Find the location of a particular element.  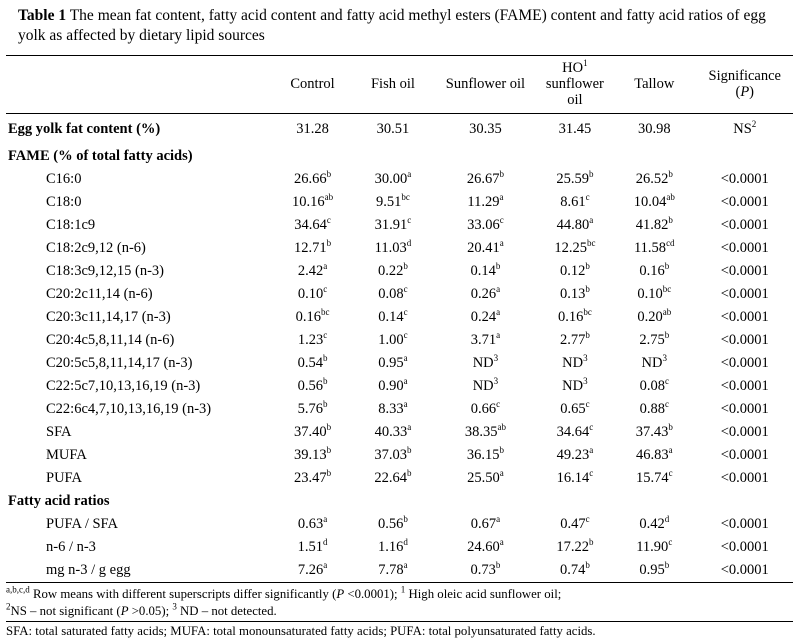

value-cell: 16.14c is located at coordinates (575, 477).